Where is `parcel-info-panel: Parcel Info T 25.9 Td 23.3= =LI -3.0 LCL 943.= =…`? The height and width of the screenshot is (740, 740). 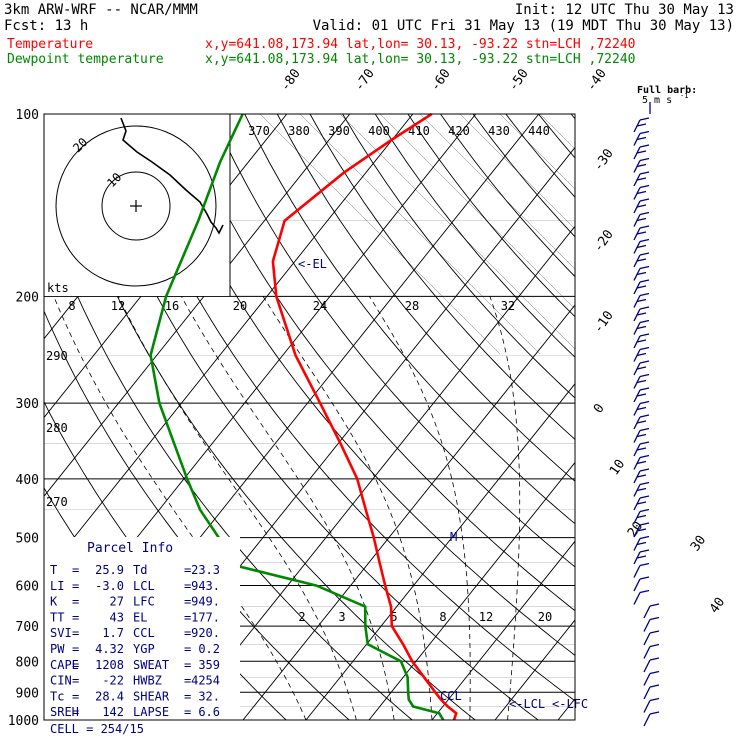
parcel-info-panel: Parcel Info T 25.9 Td 23.3= =LI -3.0 LCL 943.= =… is located at coordinates (142, 636).